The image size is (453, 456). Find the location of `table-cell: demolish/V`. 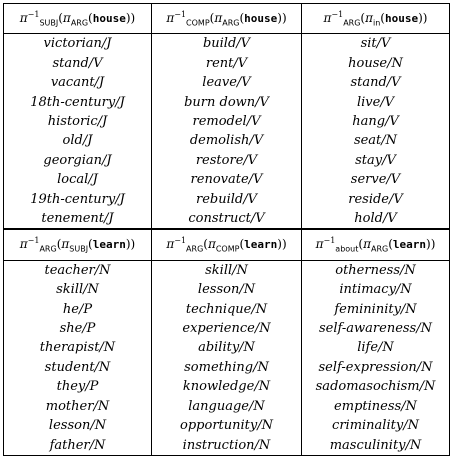

table-cell: demolish/V is located at coordinates (226, 141).